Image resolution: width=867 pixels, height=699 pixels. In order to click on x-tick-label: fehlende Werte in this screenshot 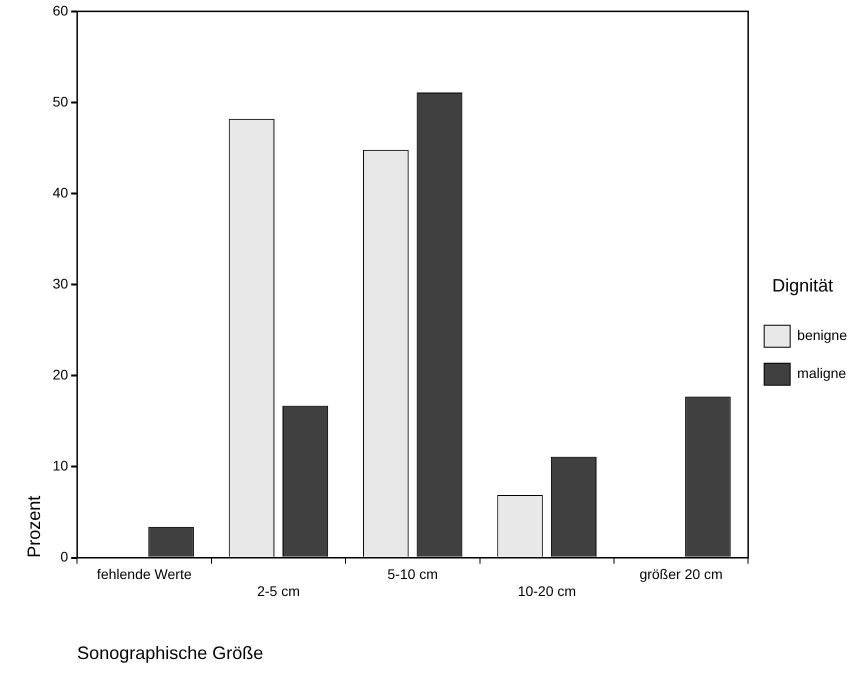, I will do `click(144, 574)`.